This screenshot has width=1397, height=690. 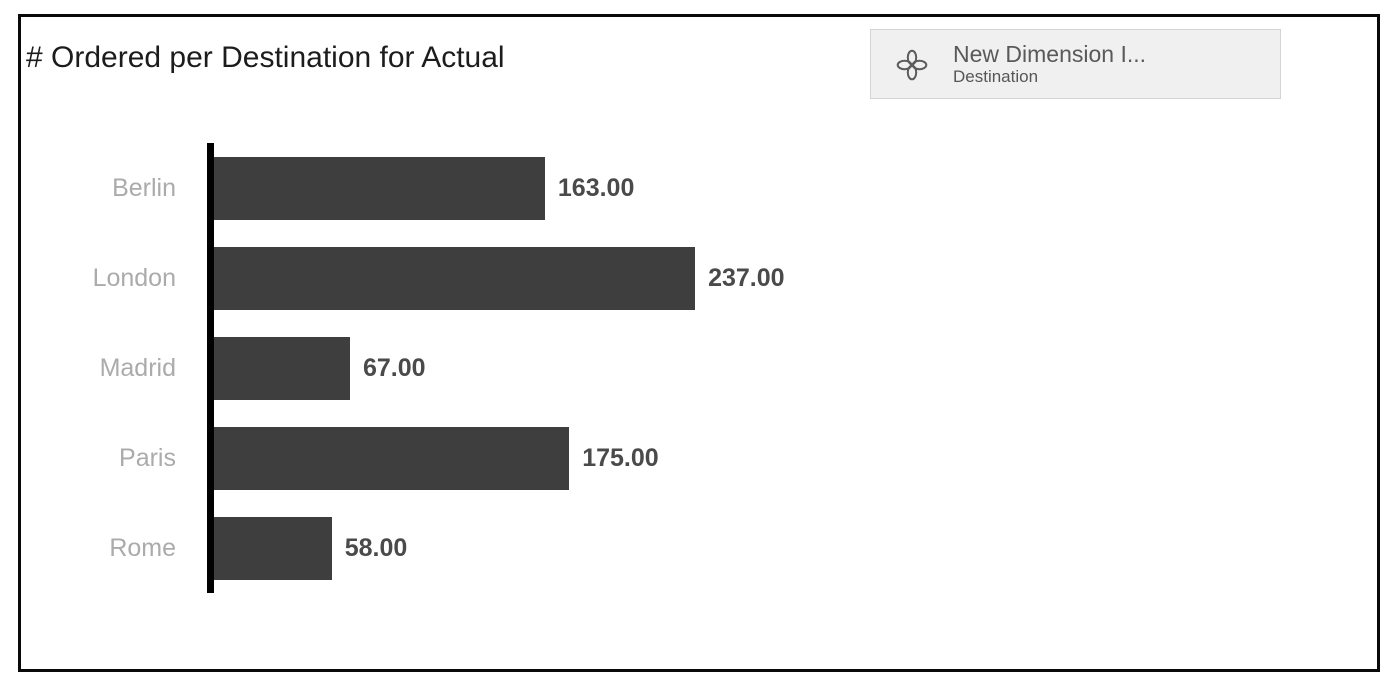 I want to click on bar-row: Berlin 163.00, so click(x=699, y=188).